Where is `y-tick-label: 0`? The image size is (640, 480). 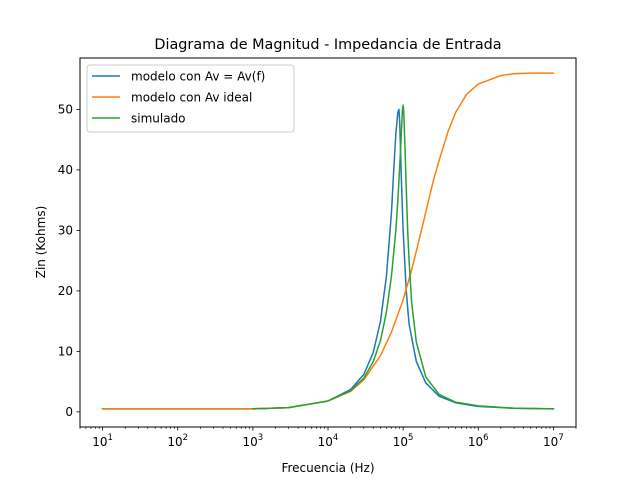 y-tick-label: 0 is located at coordinates (69, 412).